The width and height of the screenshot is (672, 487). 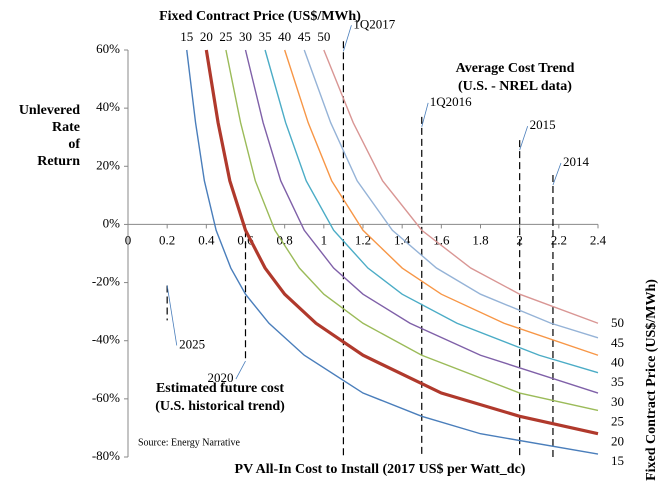 I want to click on trend-note: Average Cost Trend, so click(x=515, y=68).